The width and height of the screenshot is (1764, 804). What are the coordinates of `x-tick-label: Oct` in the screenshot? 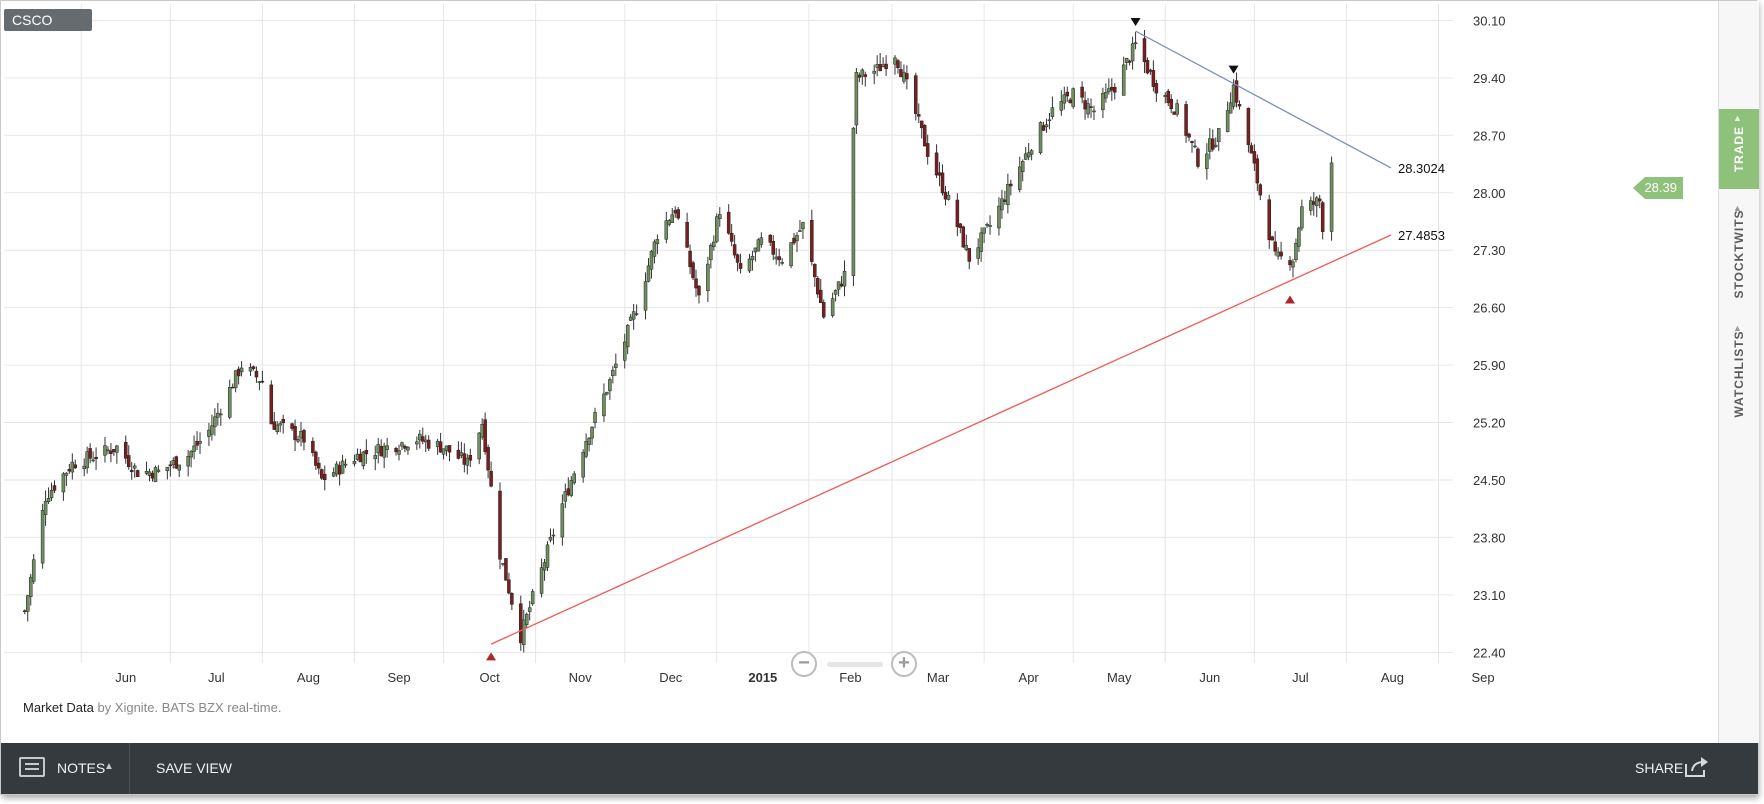 It's located at (489, 677).